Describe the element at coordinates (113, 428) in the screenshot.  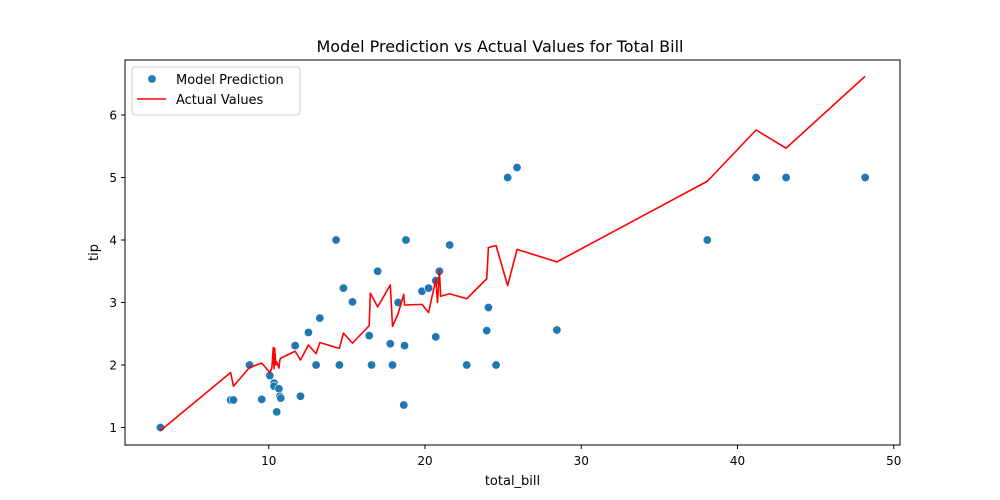
I see `y-tick-label: 1` at that location.